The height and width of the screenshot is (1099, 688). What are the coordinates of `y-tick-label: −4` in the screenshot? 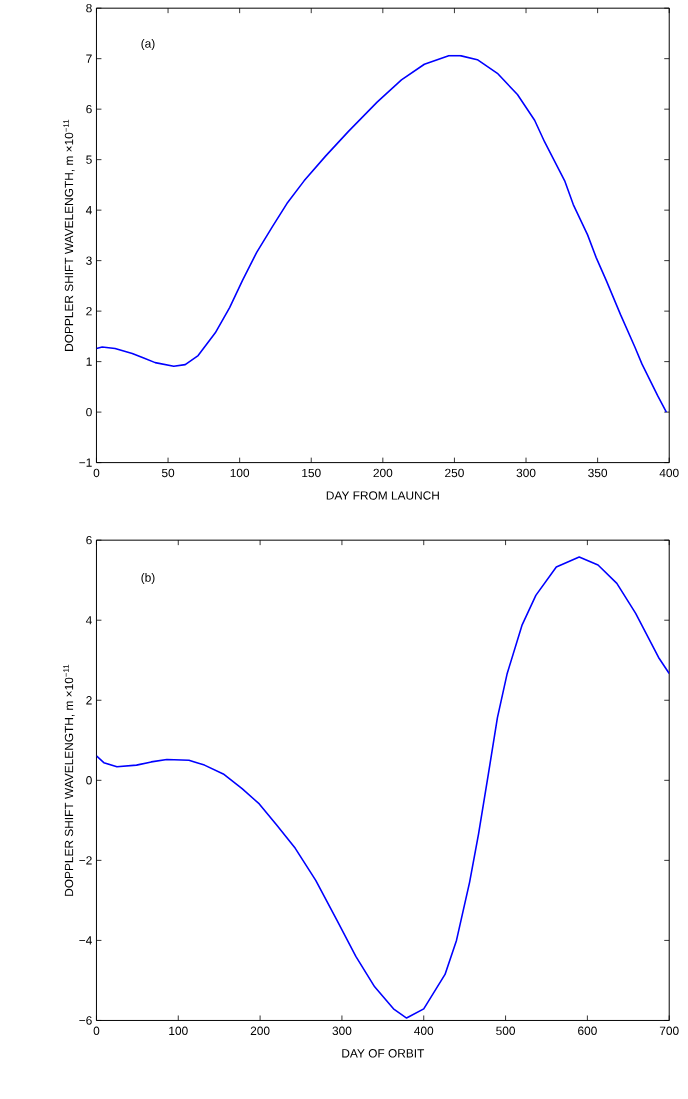 It's located at (85, 940).